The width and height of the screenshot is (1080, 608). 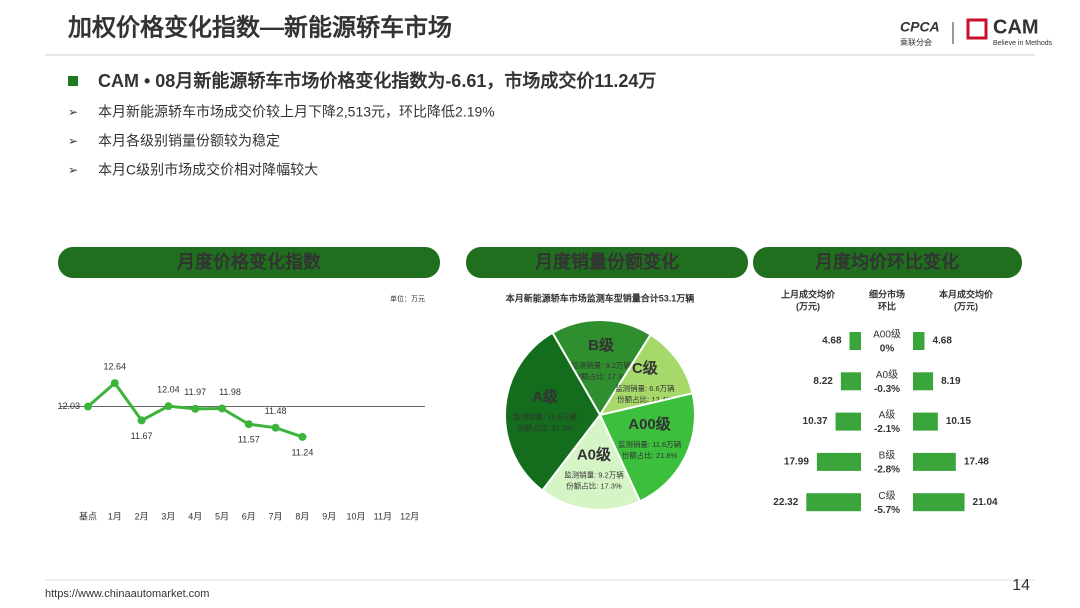 I want to click on x-tick-label: 12月, so click(x=409, y=516).